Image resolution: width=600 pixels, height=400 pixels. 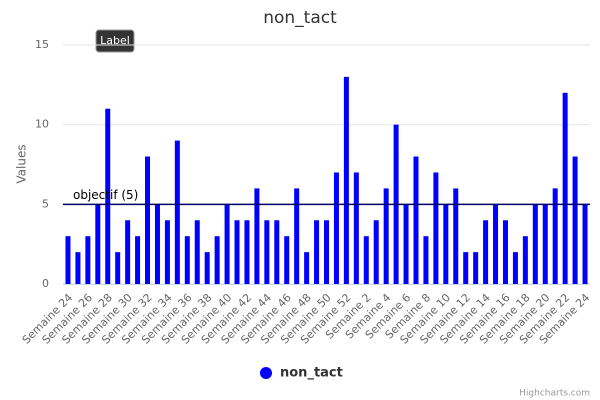 What do you see at coordinates (45, 283) in the screenshot?
I see `y-tick-label: 0` at bounding box center [45, 283].